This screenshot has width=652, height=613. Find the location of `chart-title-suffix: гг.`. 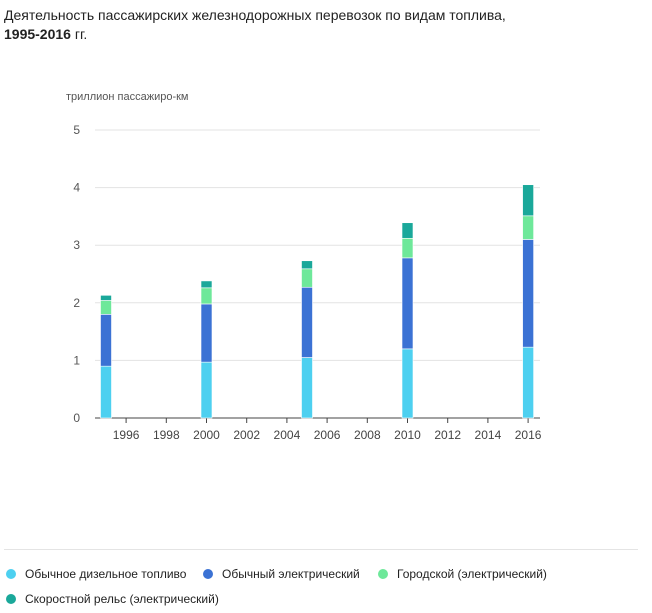

chart-title-suffix: гг. is located at coordinates (79, 34).